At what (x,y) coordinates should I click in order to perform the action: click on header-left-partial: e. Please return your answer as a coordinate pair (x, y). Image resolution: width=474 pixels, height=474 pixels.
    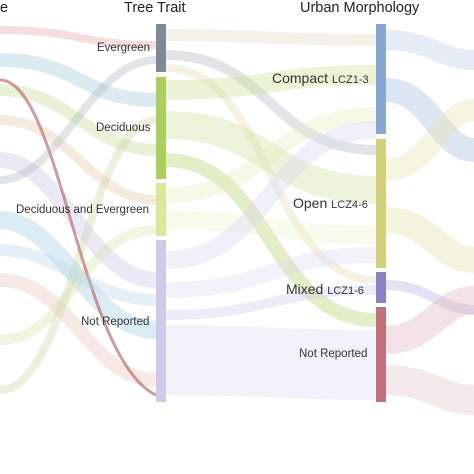
    Looking at the image, I should click on (4, 8).